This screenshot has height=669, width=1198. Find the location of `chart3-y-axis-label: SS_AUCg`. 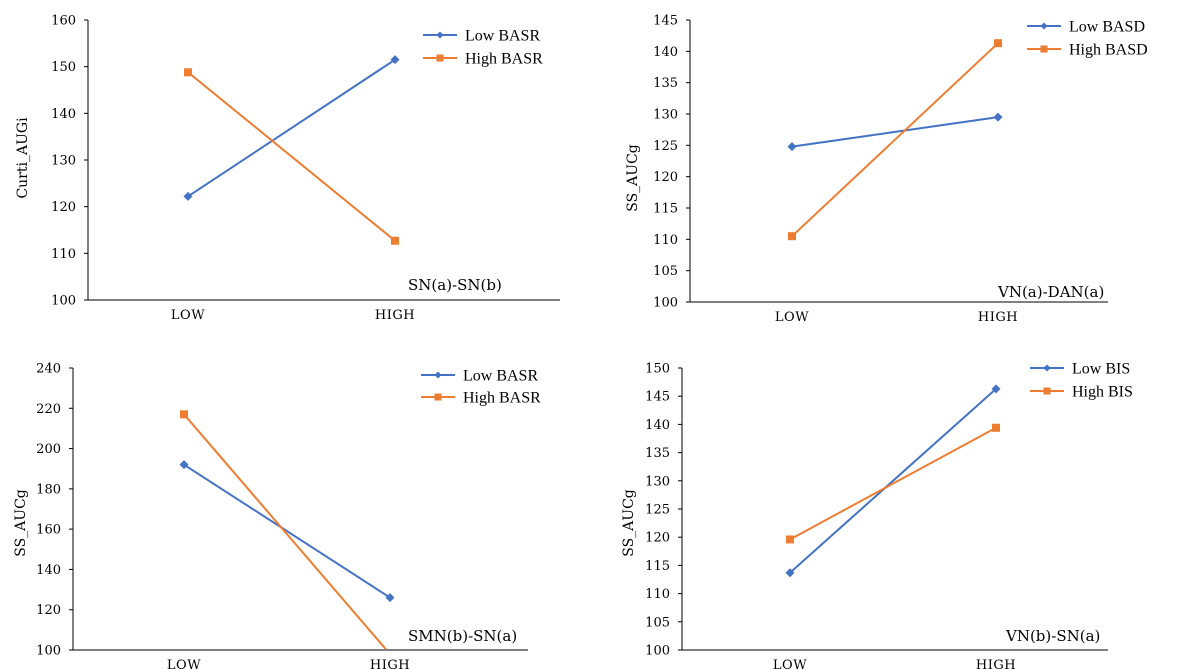

chart3-y-axis-label: SS_AUCg is located at coordinates (21, 523).